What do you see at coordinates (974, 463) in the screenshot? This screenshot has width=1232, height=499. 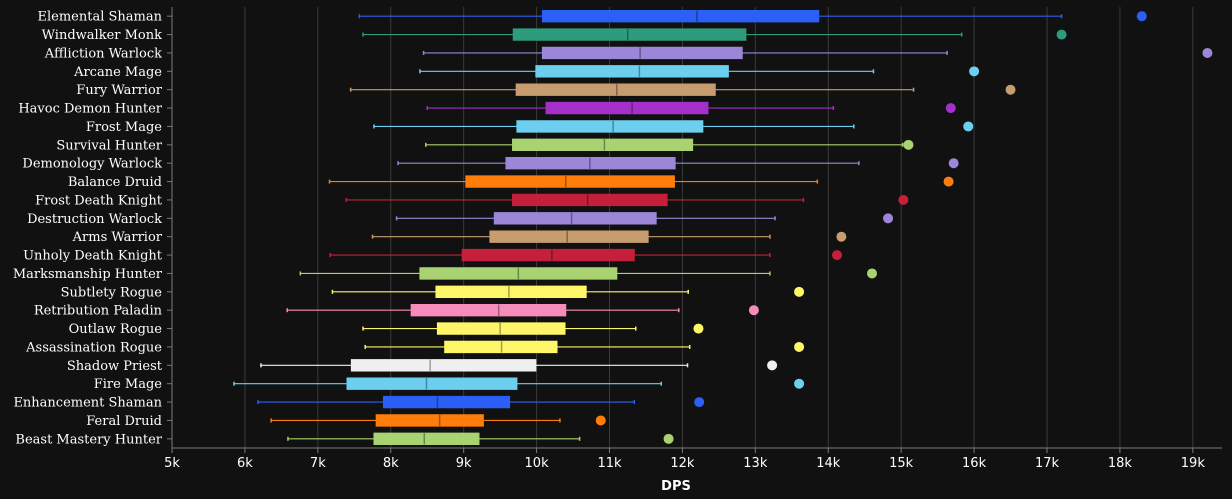 I see `x-tick-label: 16k` at bounding box center [974, 463].